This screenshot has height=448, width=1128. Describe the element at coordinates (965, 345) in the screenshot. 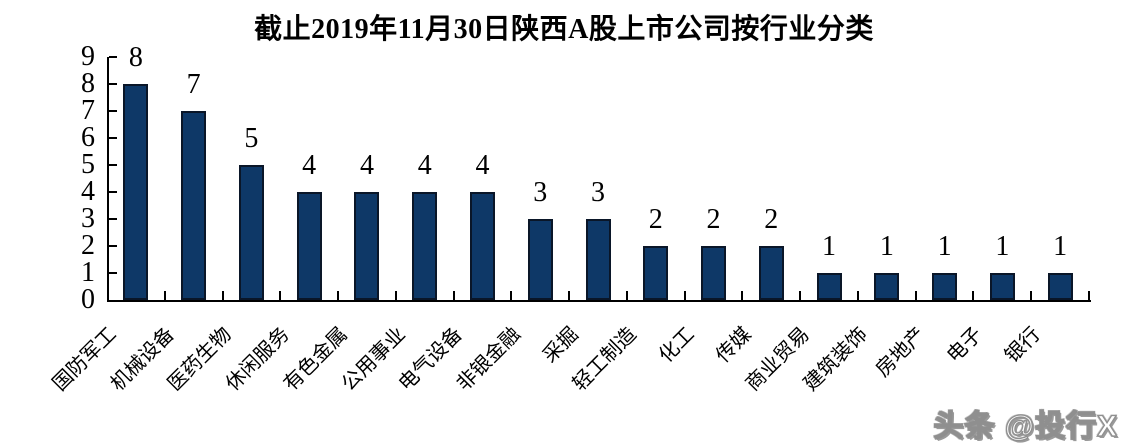

I see `x-axis-category-label: 电子` at that location.